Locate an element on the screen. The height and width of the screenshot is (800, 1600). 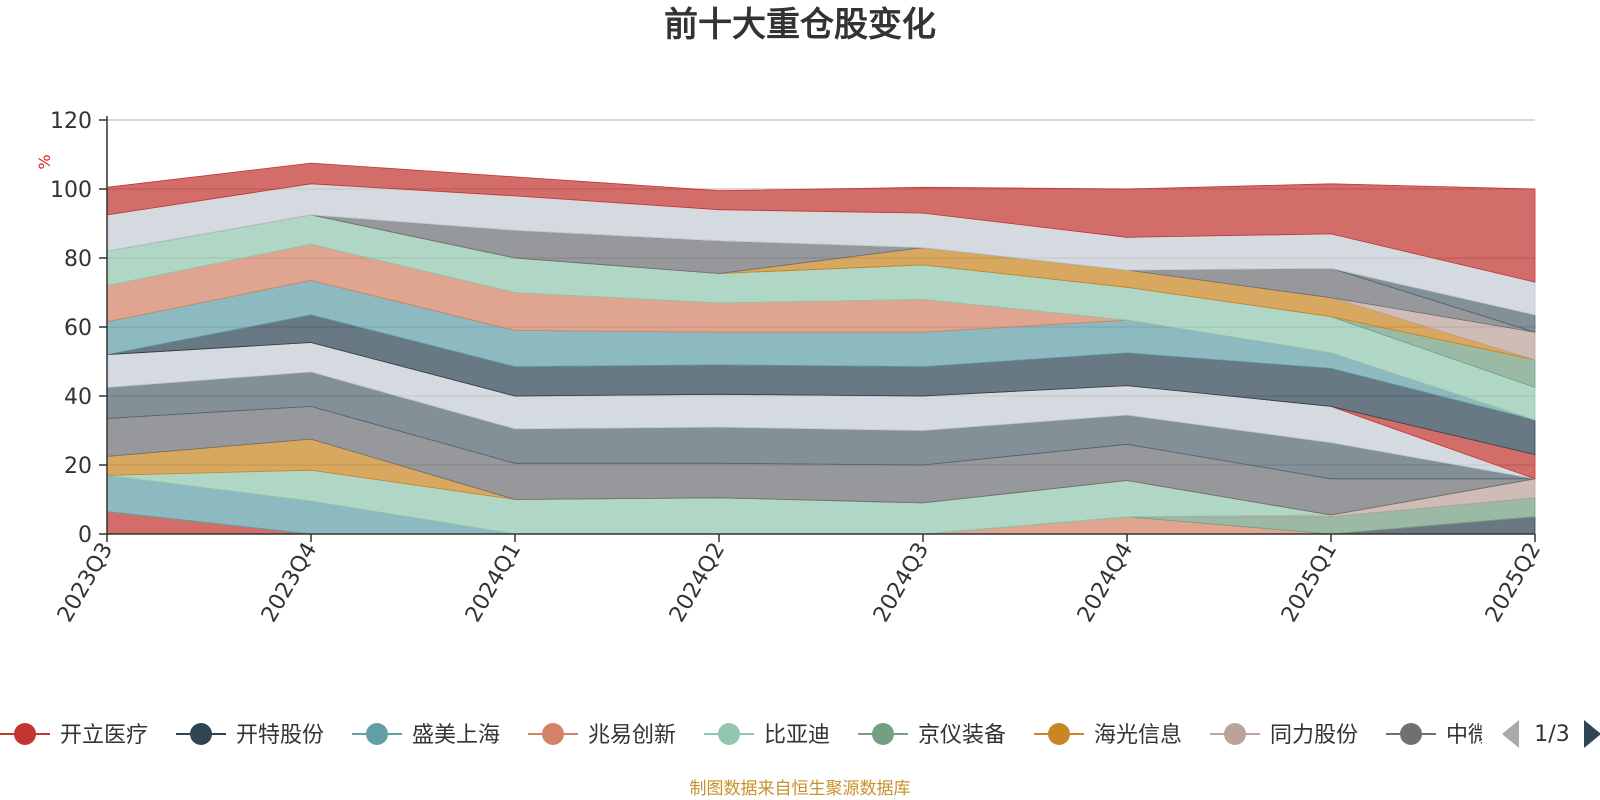
legend-item-3: 兆易创新 is located at coordinates (602, 735).